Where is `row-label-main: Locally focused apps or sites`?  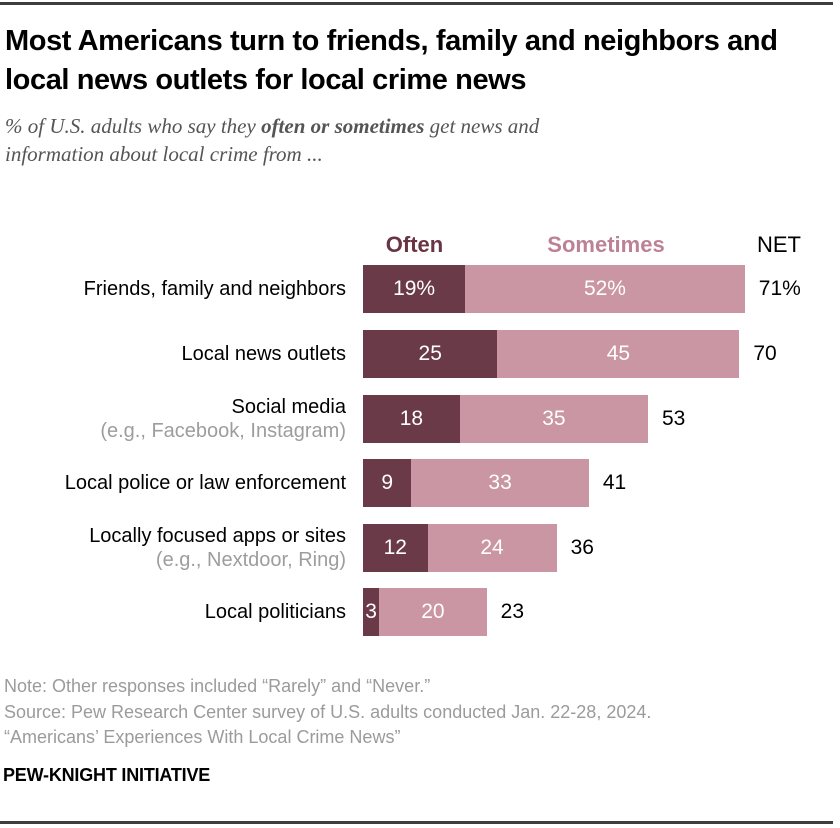 row-label-main: Locally focused apps or sites is located at coordinates (217, 536).